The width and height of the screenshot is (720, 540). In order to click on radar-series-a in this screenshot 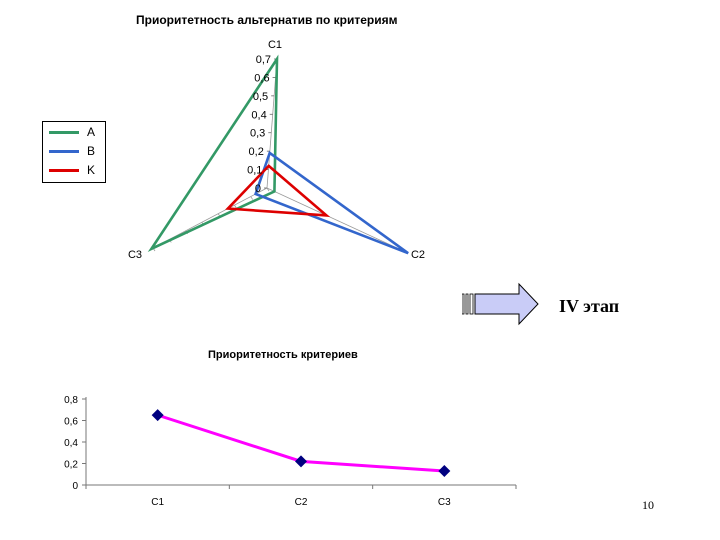, I will do `click(213, 153)`.